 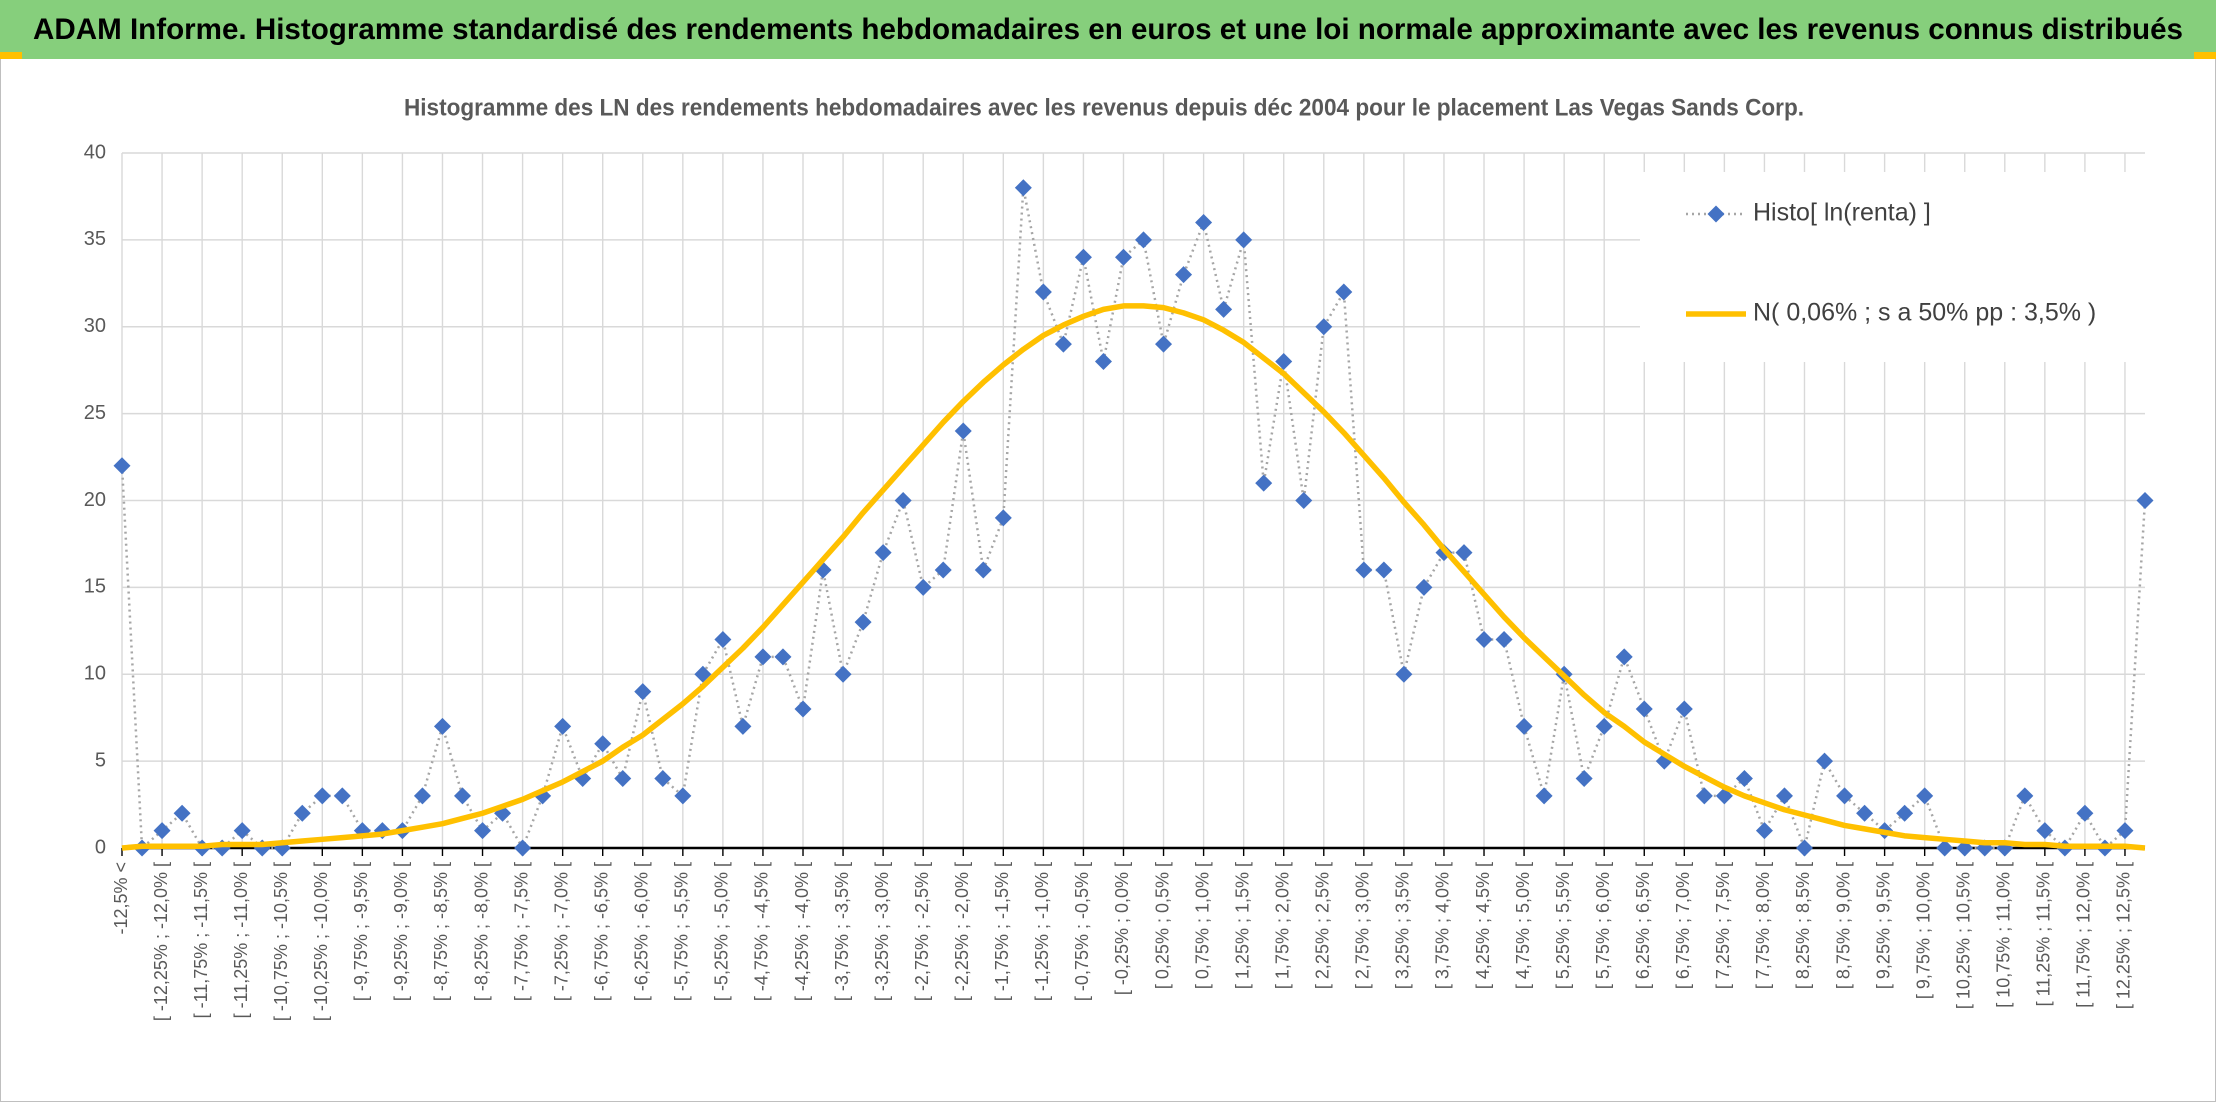 I want to click on x-tick-label: [ 6,25% ; 6,5% [, so click(x=1643, y=925).